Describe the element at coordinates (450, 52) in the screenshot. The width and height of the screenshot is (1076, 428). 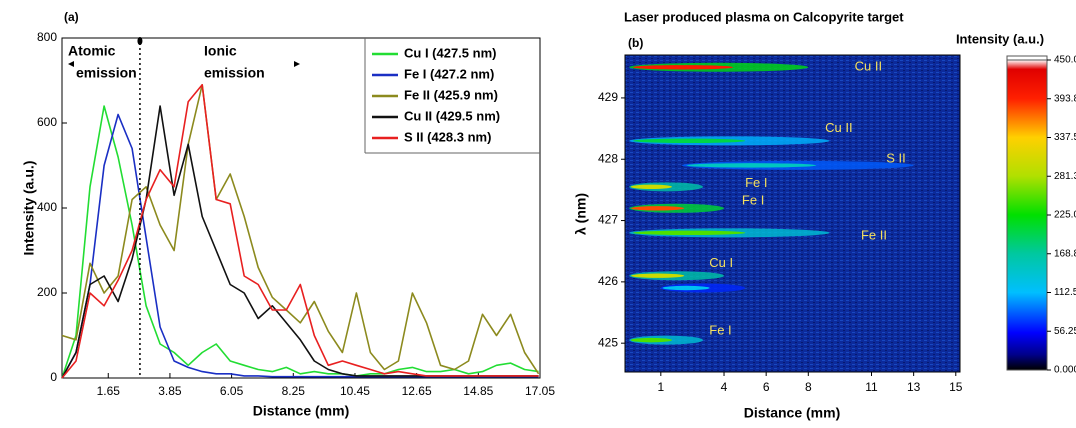
I see `legend-label: Cu I (427.5 nm)` at that location.